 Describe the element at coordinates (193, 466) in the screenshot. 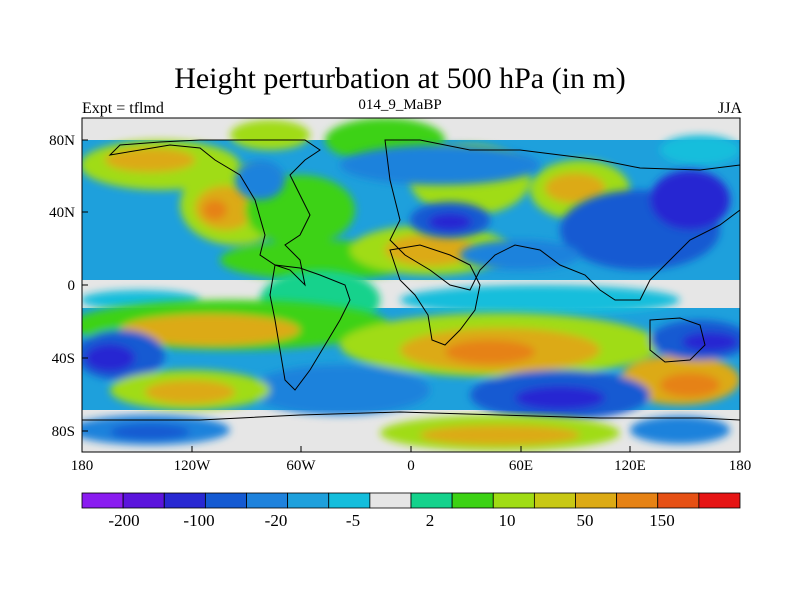

I see `lon-tick-label: 120W` at that location.